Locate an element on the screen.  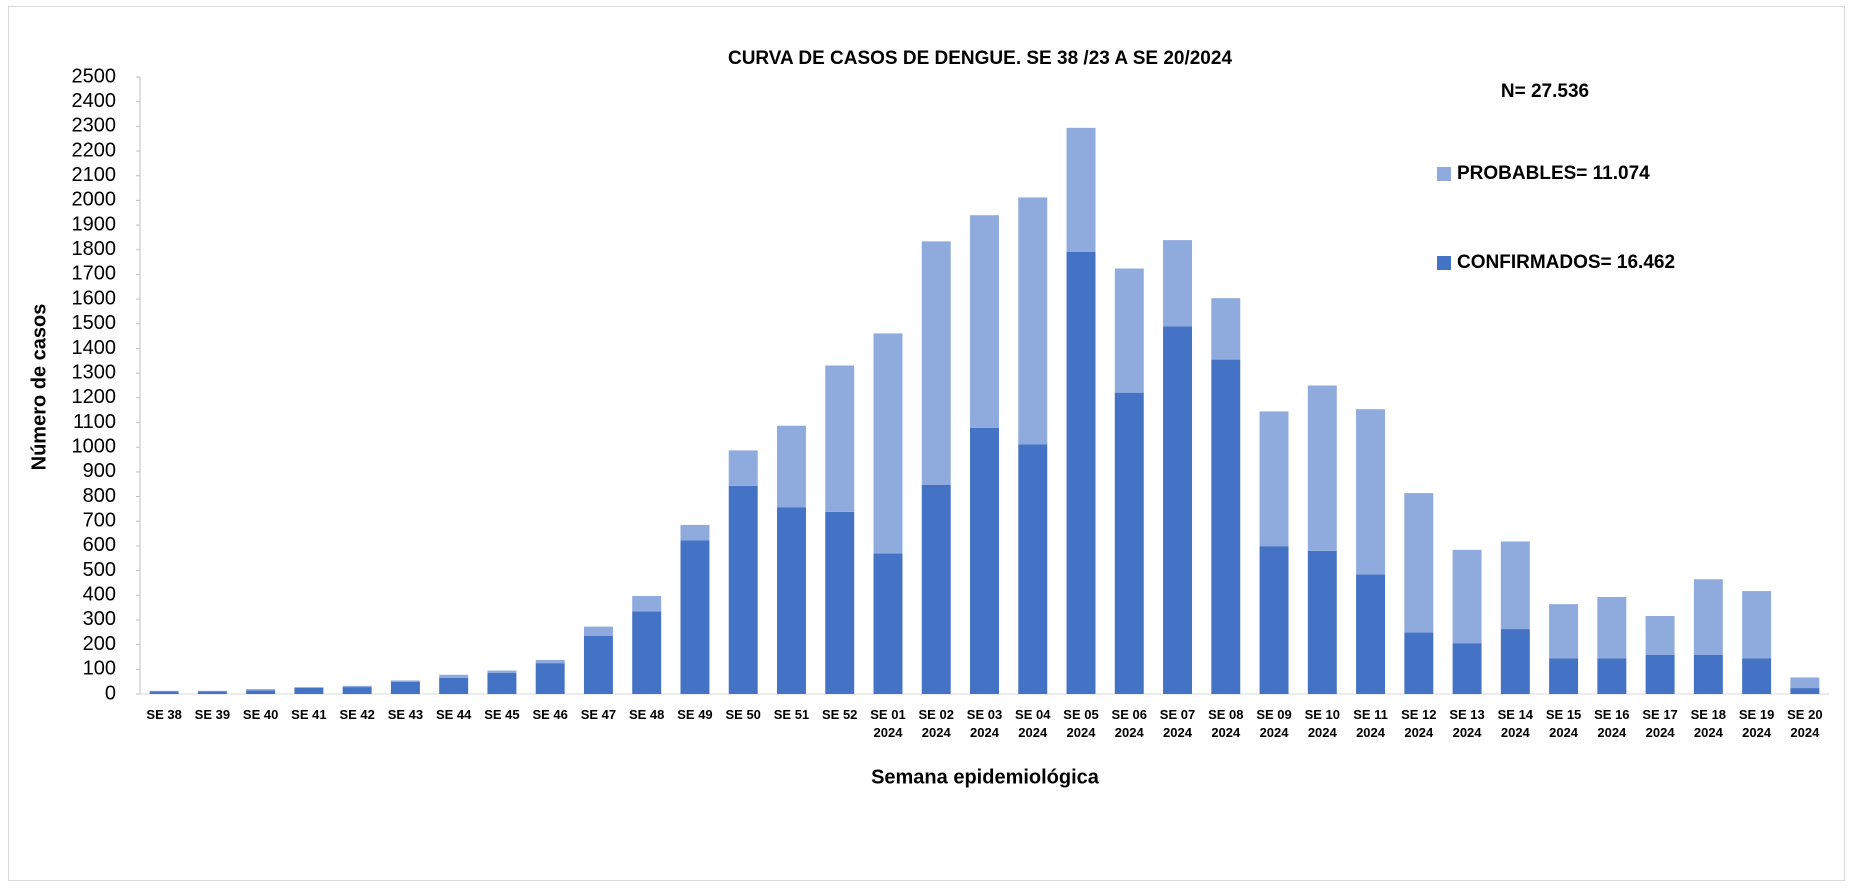
x-tick-label: SE 44 is located at coordinates (453, 714).